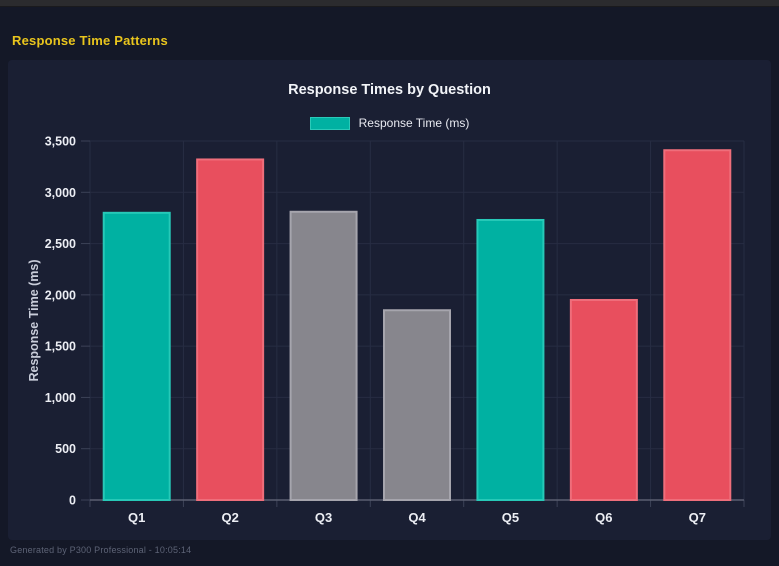 The height and width of the screenshot is (566, 779). Describe the element at coordinates (60, 193) in the screenshot. I see `y-tick-label: 3,000` at that location.